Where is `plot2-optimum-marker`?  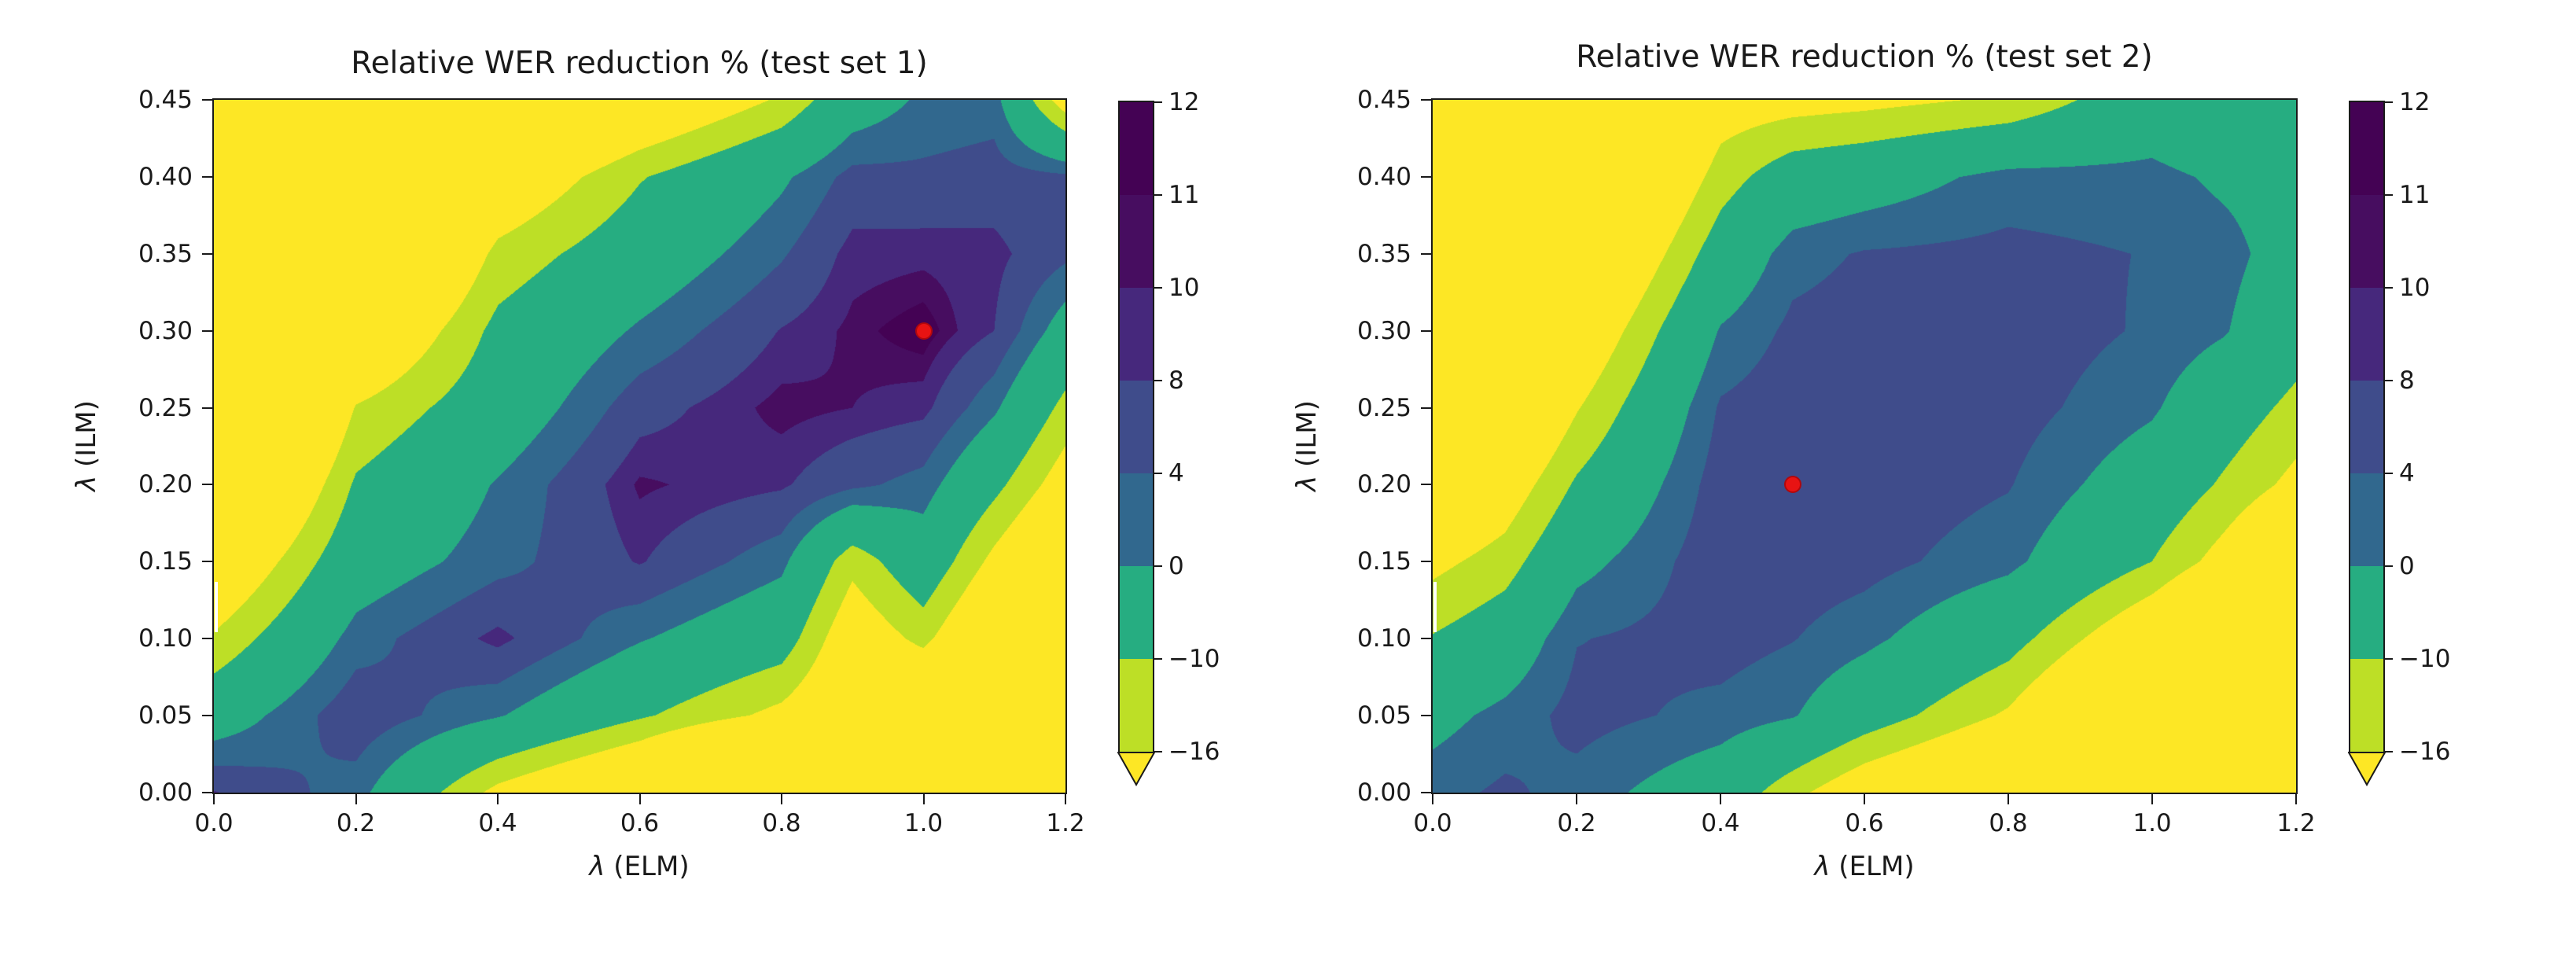 plot2-optimum-marker is located at coordinates (1792, 485).